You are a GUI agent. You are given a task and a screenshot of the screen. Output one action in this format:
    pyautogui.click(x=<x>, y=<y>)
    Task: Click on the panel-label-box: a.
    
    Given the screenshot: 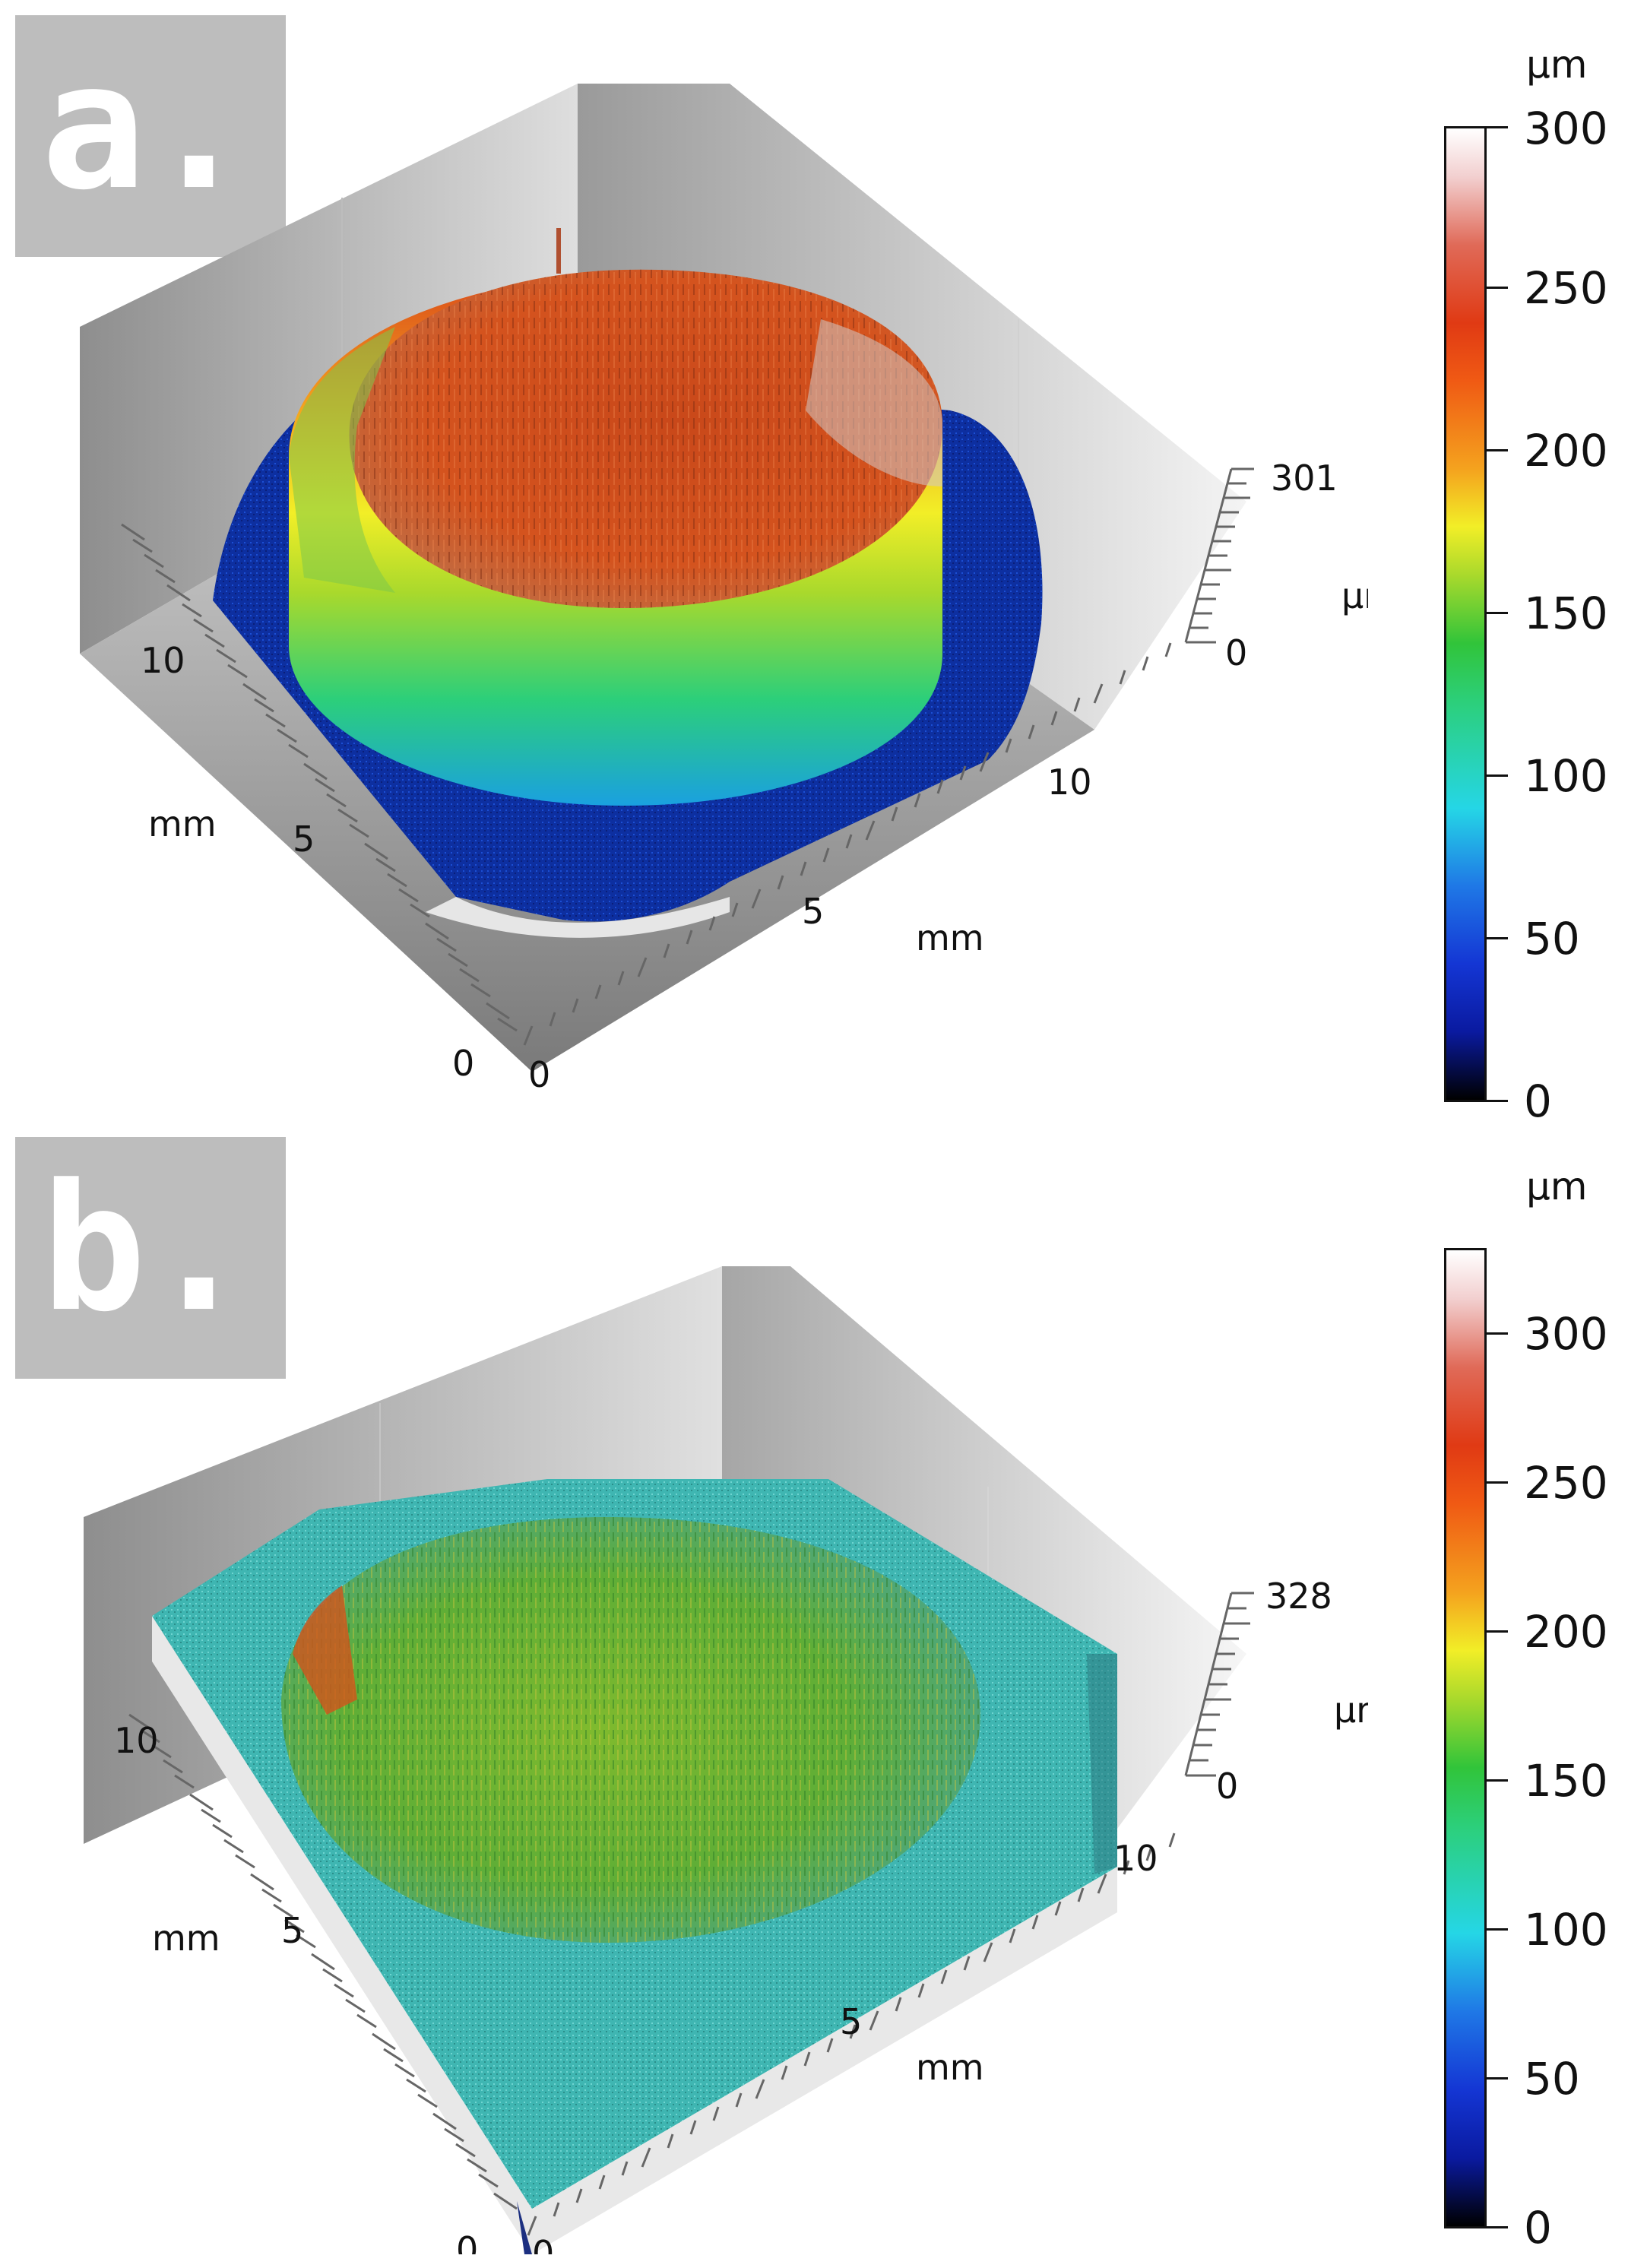 What is the action you would take?
    pyautogui.click(x=150, y=136)
    